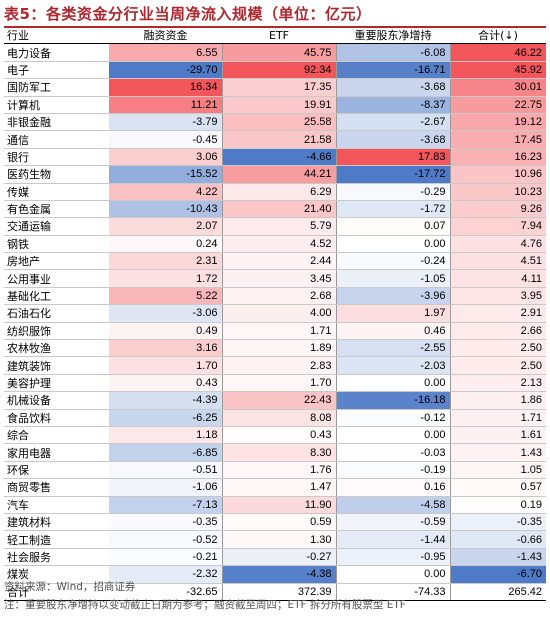  I want to click on total-cell: 265.42, so click(497, 591).